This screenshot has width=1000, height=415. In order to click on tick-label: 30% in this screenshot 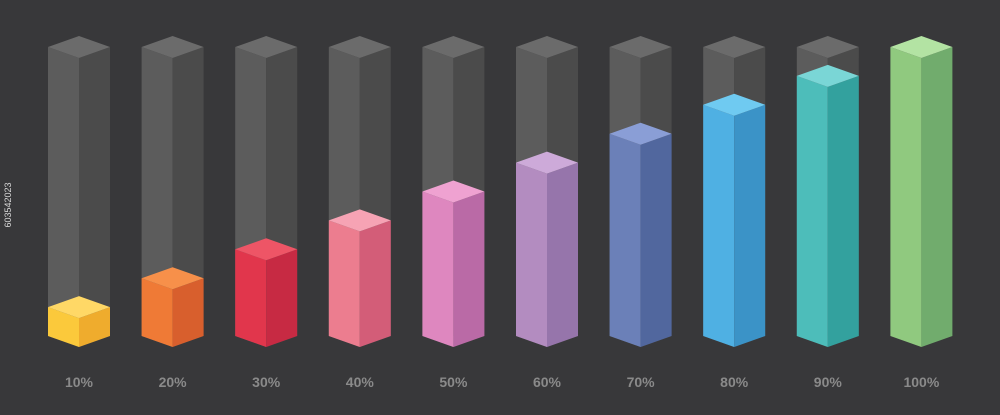, I will do `click(266, 382)`.